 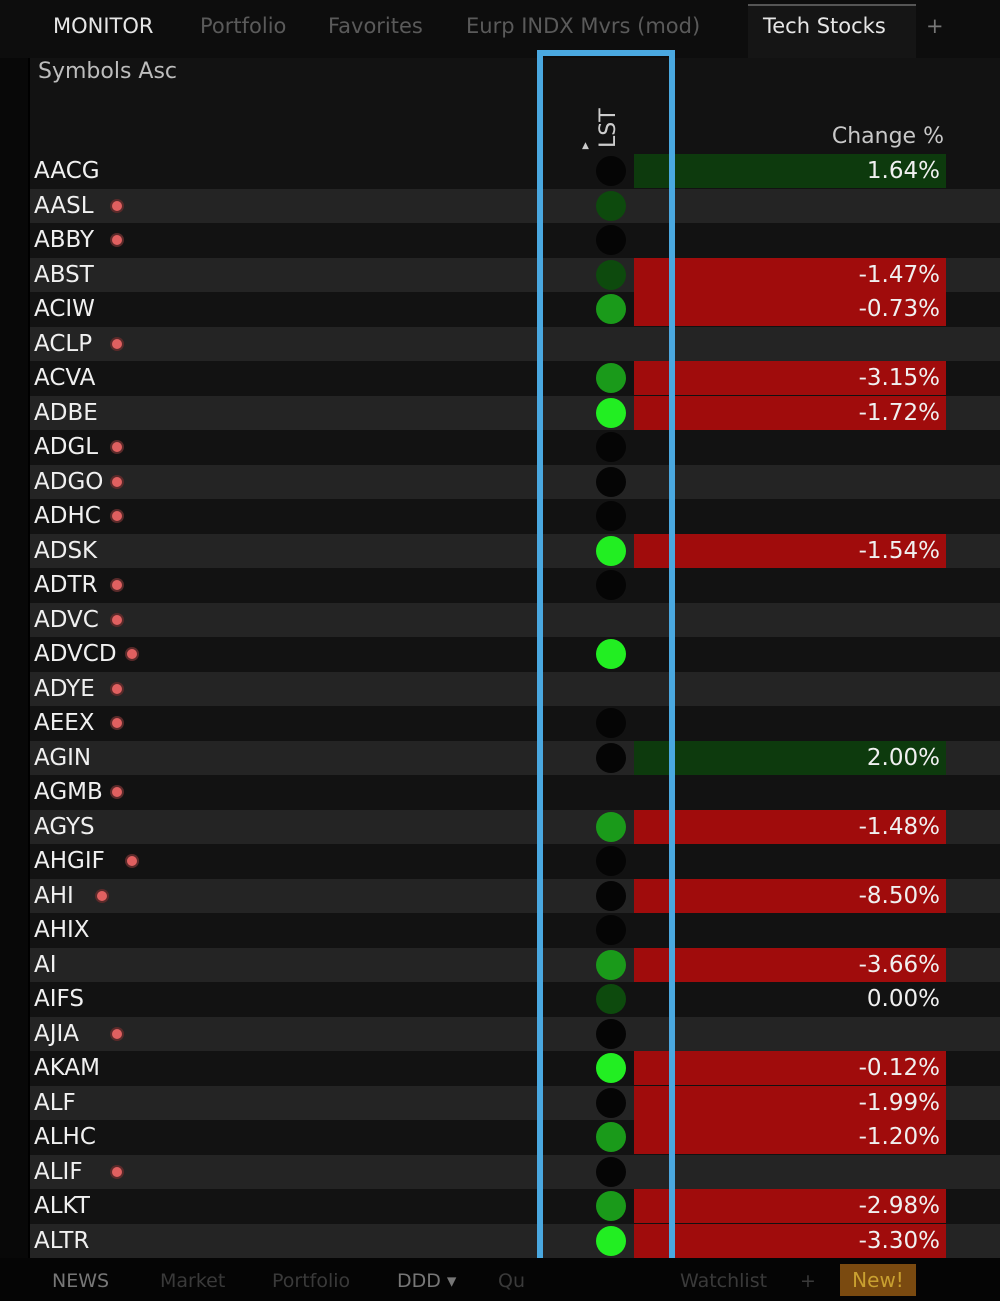 What do you see at coordinates (515, 757) in the screenshot?
I see `table-row: AGIN 2.00%` at bounding box center [515, 757].